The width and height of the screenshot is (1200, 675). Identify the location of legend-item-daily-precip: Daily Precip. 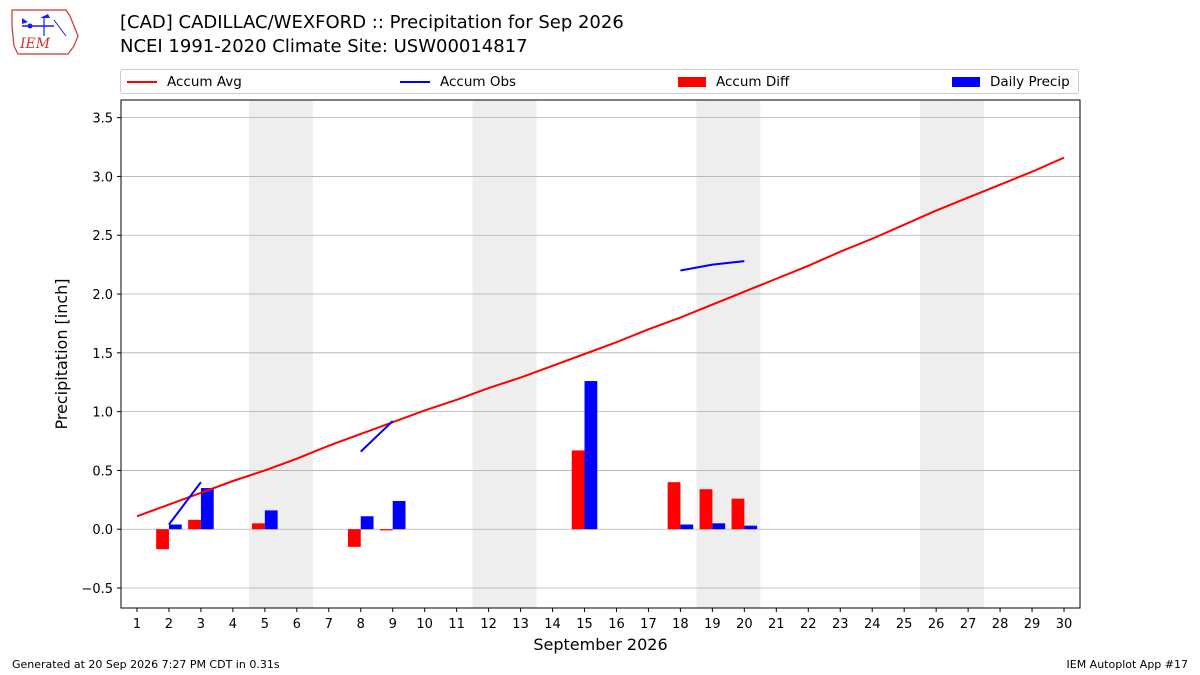
(1011, 82).